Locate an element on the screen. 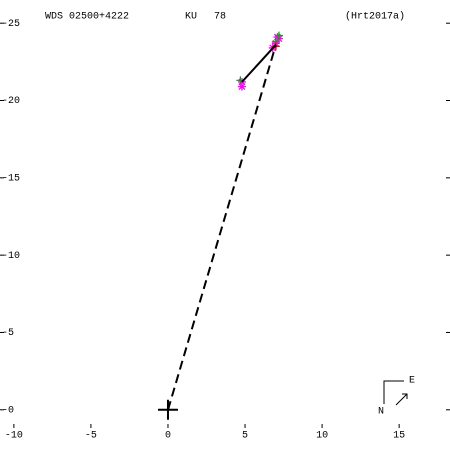 The height and width of the screenshot is (450, 450). chart-title: WDS 02500+4222 is located at coordinates (87, 17).